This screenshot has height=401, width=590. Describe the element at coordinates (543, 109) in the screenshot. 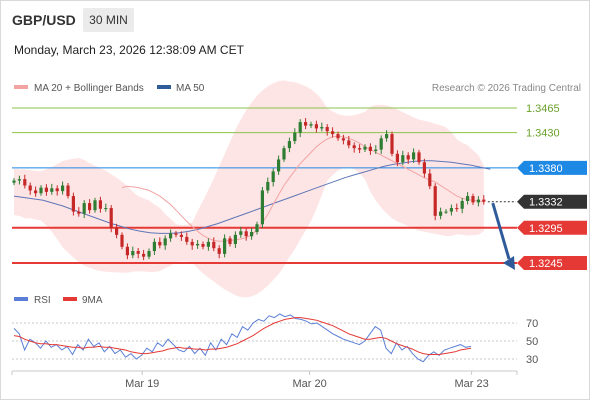

I see `level-label-0: 1.3465` at that location.